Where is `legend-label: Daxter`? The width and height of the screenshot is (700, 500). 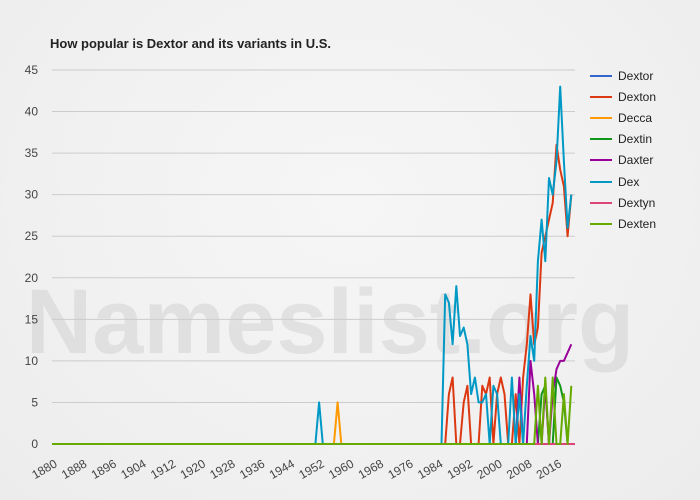
legend-label: Daxter is located at coordinates (636, 160).